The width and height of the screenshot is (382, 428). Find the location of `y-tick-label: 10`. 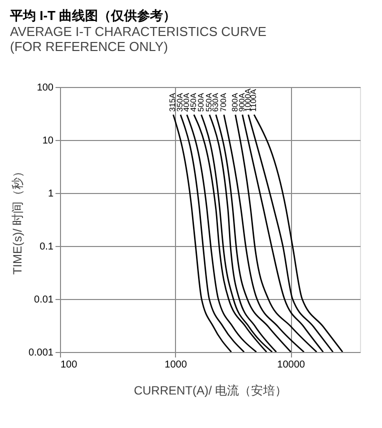

y-tick-label: 10 is located at coordinates (48, 141).